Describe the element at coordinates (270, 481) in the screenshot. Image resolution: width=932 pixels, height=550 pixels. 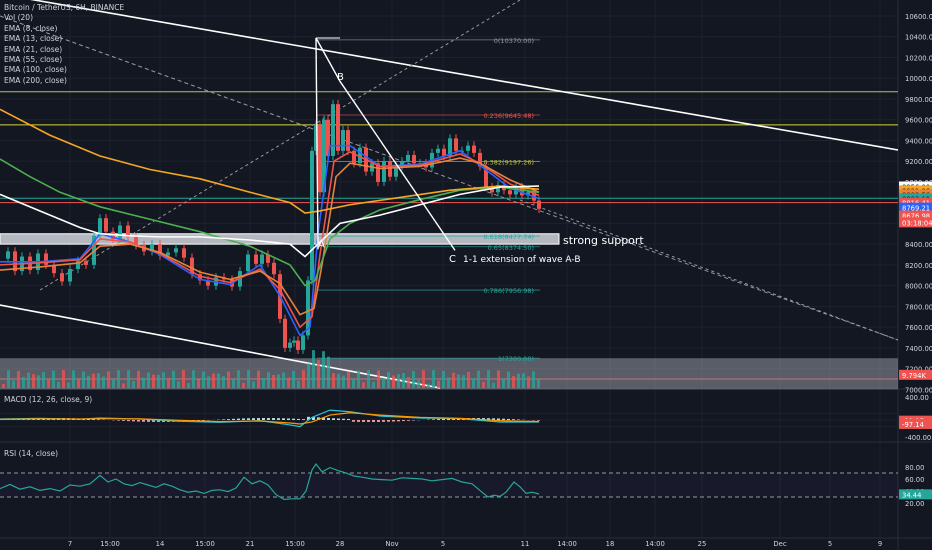
I see `rsi-line` at that location.